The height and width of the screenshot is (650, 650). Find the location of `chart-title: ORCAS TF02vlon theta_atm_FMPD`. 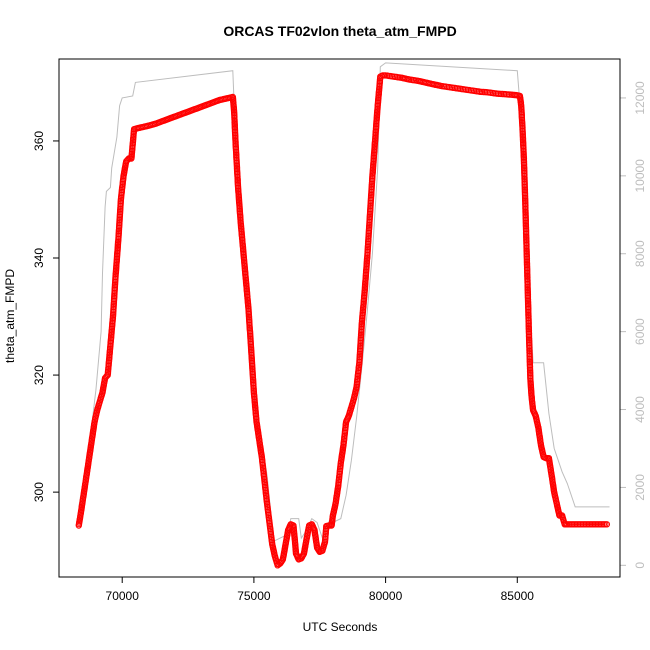

chart-title: ORCAS TF02vlon theta_atm_FMPD is located at coordinates (339, 31).